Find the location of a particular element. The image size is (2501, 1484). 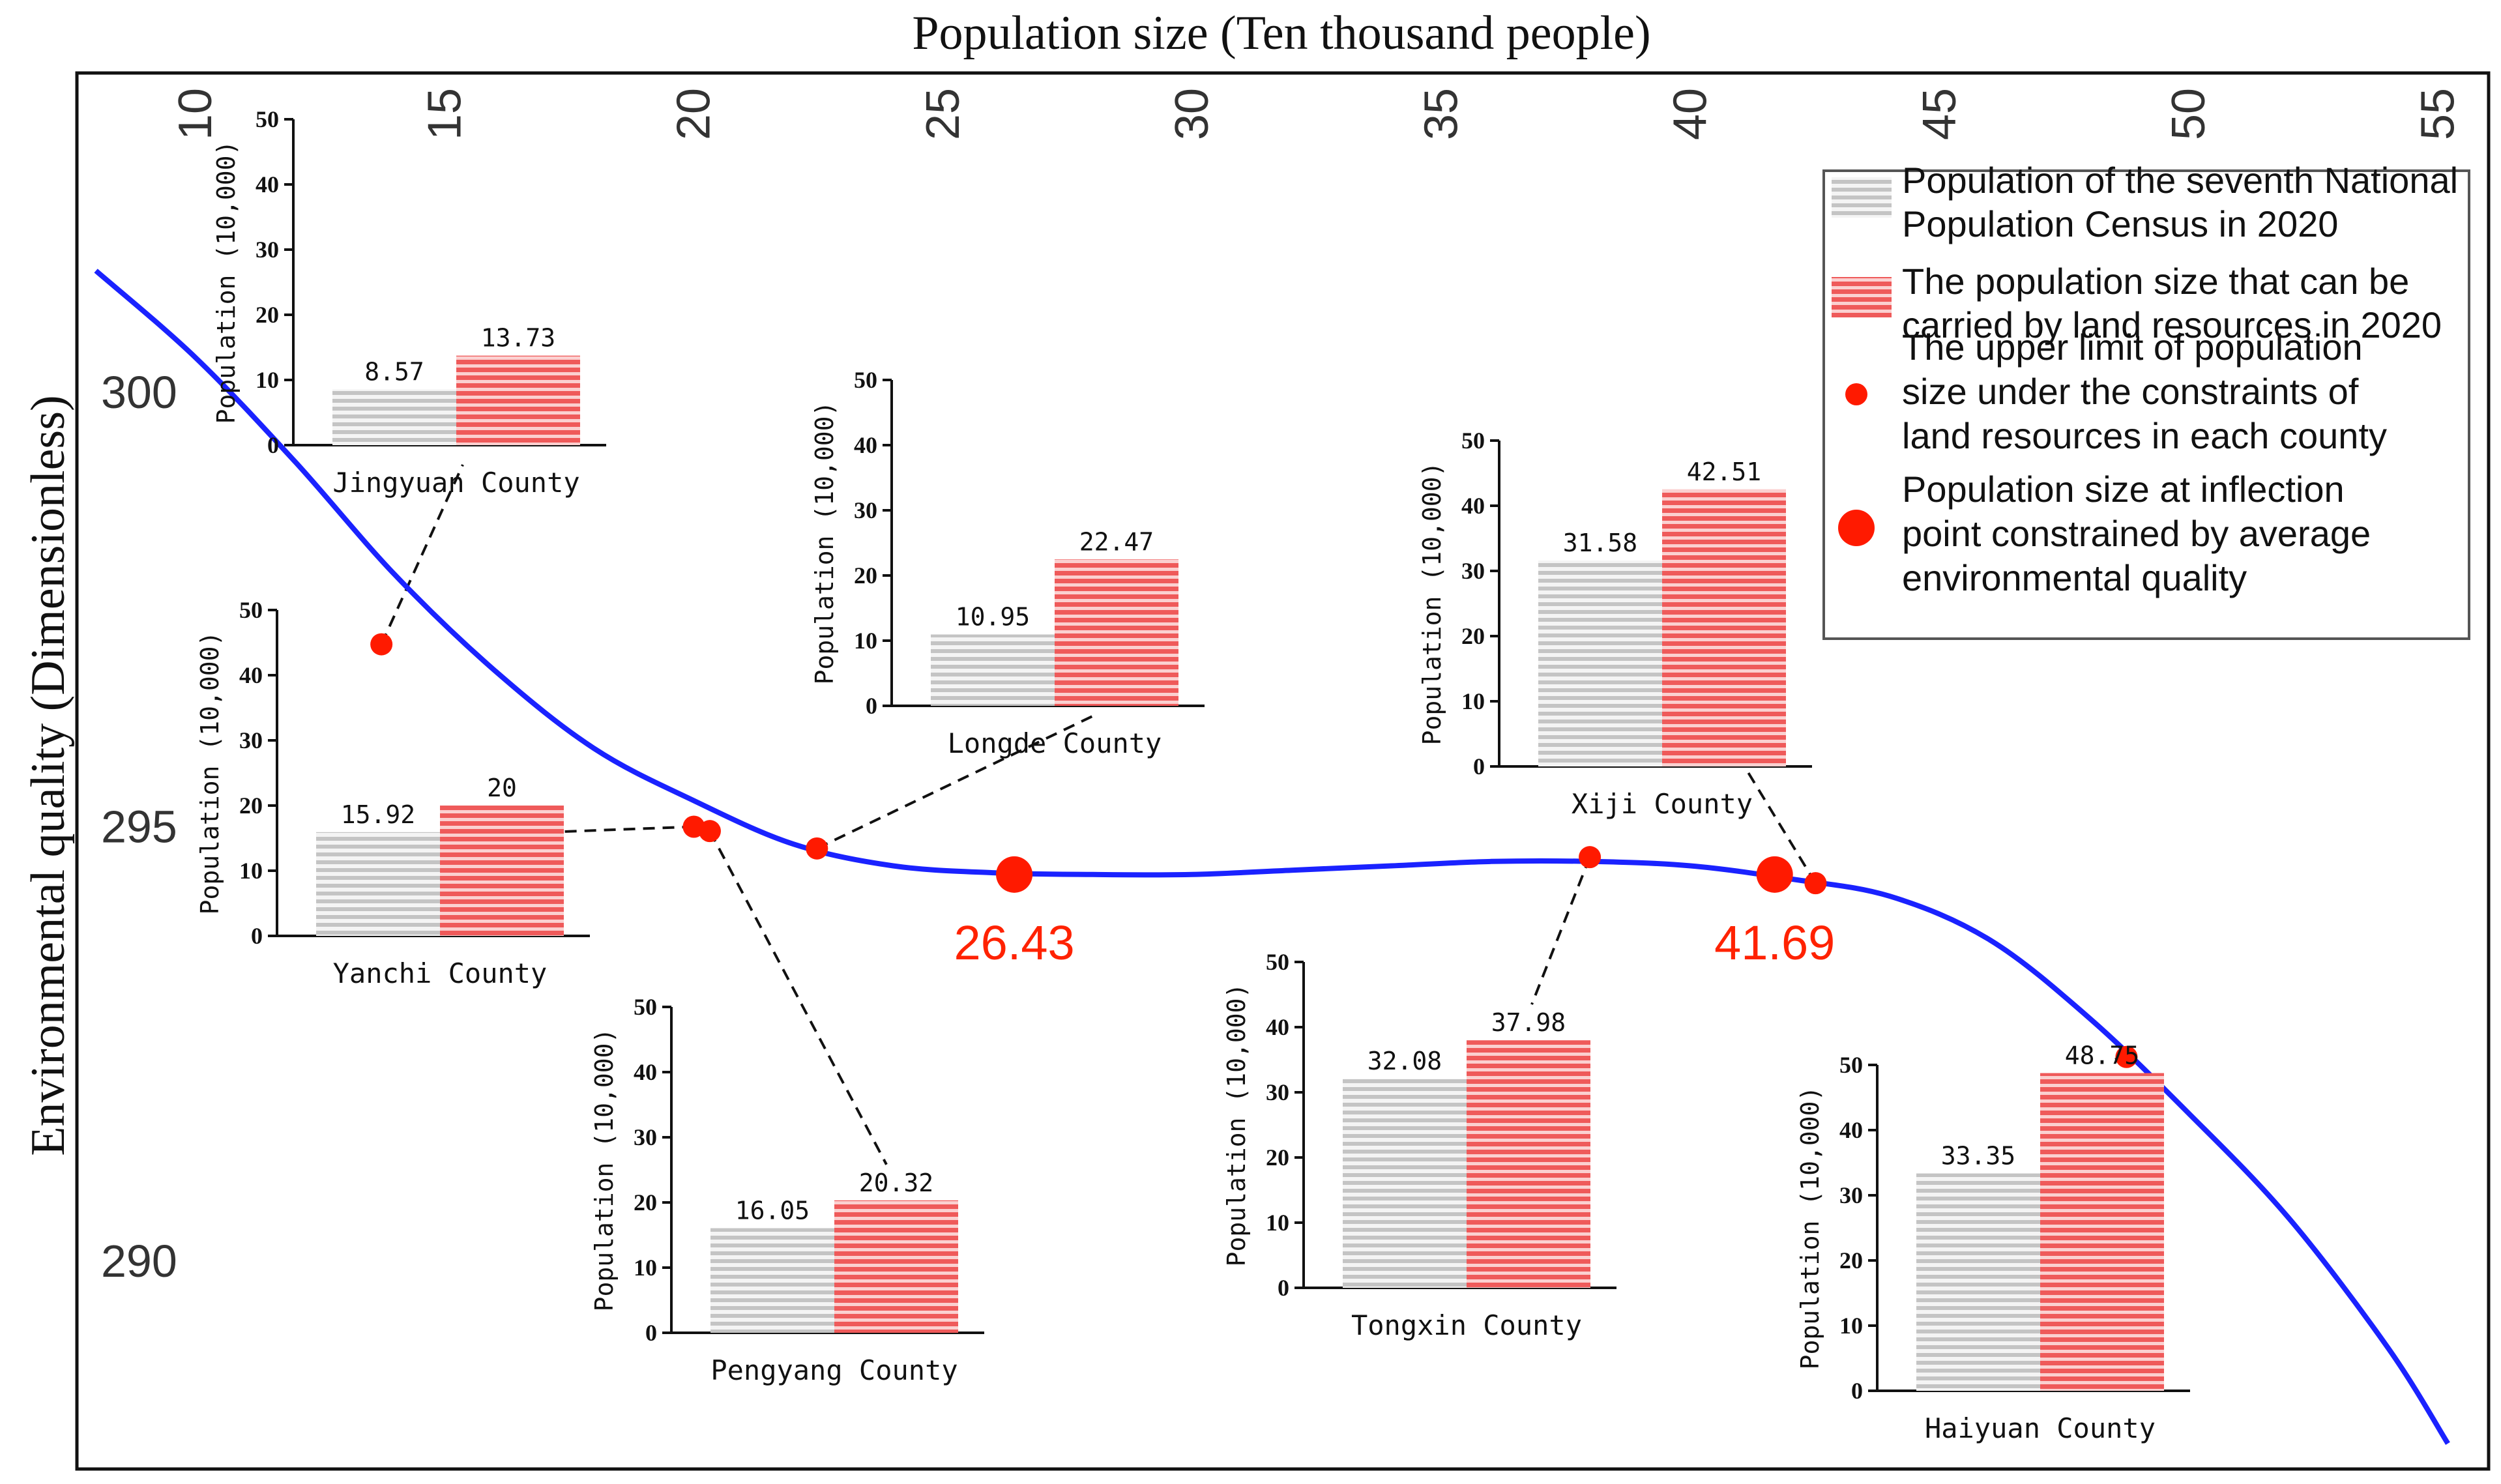

census-value-label: 33.35 is located at coordinates (1978, 1156).